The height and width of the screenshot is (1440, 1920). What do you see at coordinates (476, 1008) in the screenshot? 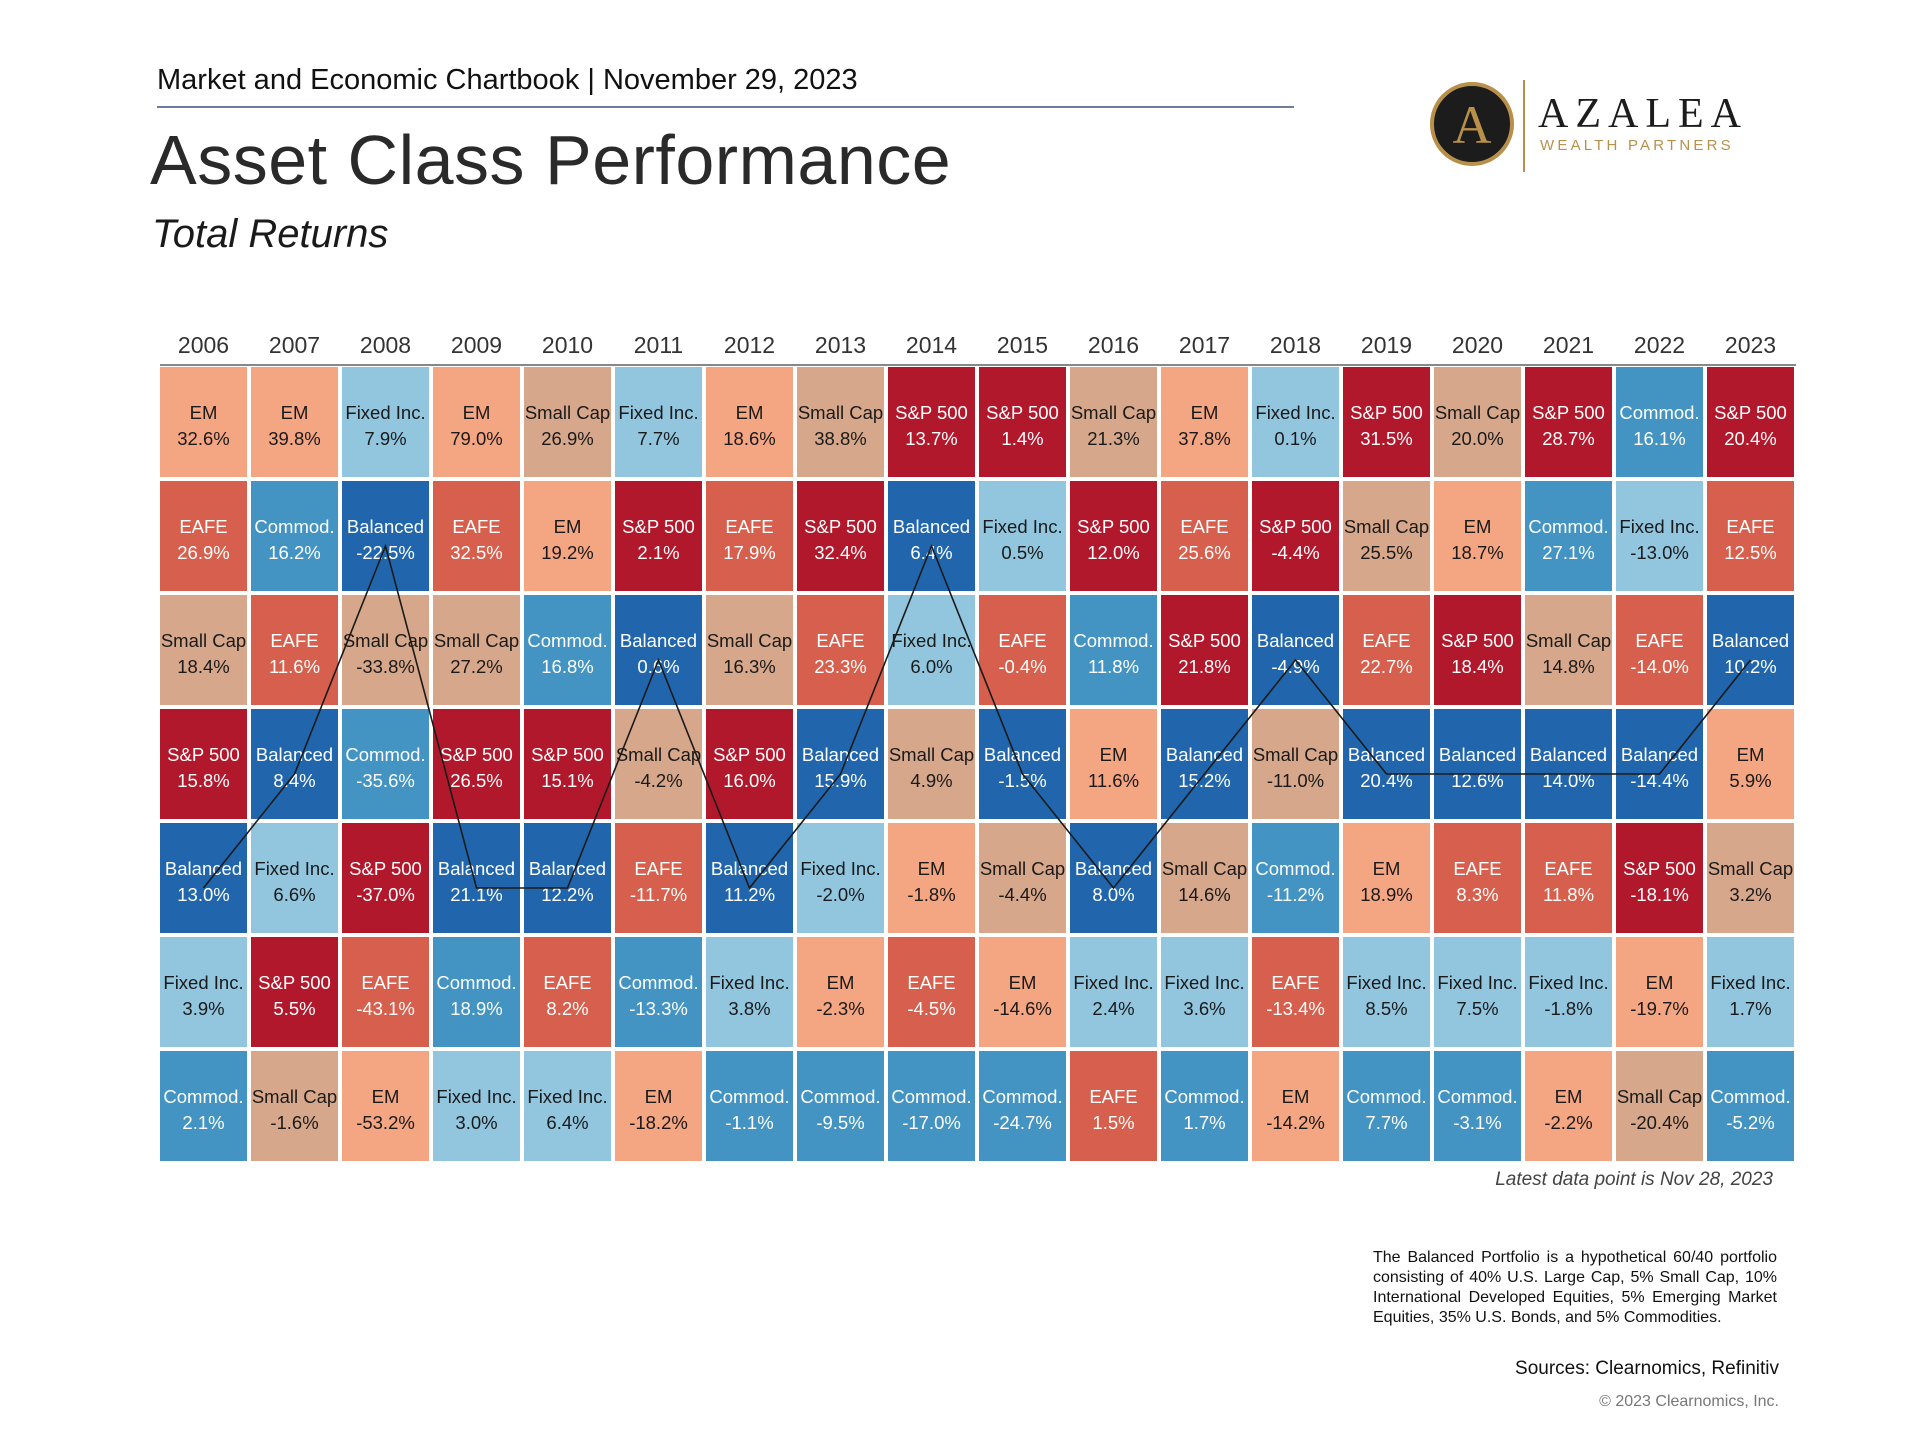
I see `asset-return: 18.9%` at bounding box center [476, 1008].